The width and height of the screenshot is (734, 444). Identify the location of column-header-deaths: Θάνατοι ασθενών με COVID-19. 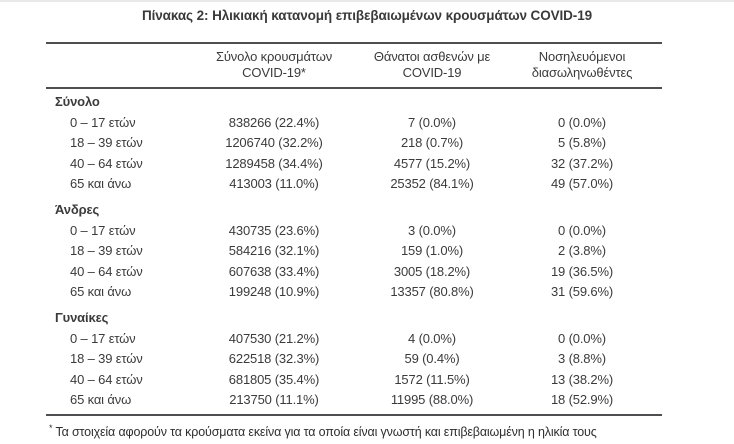
(432, 65).